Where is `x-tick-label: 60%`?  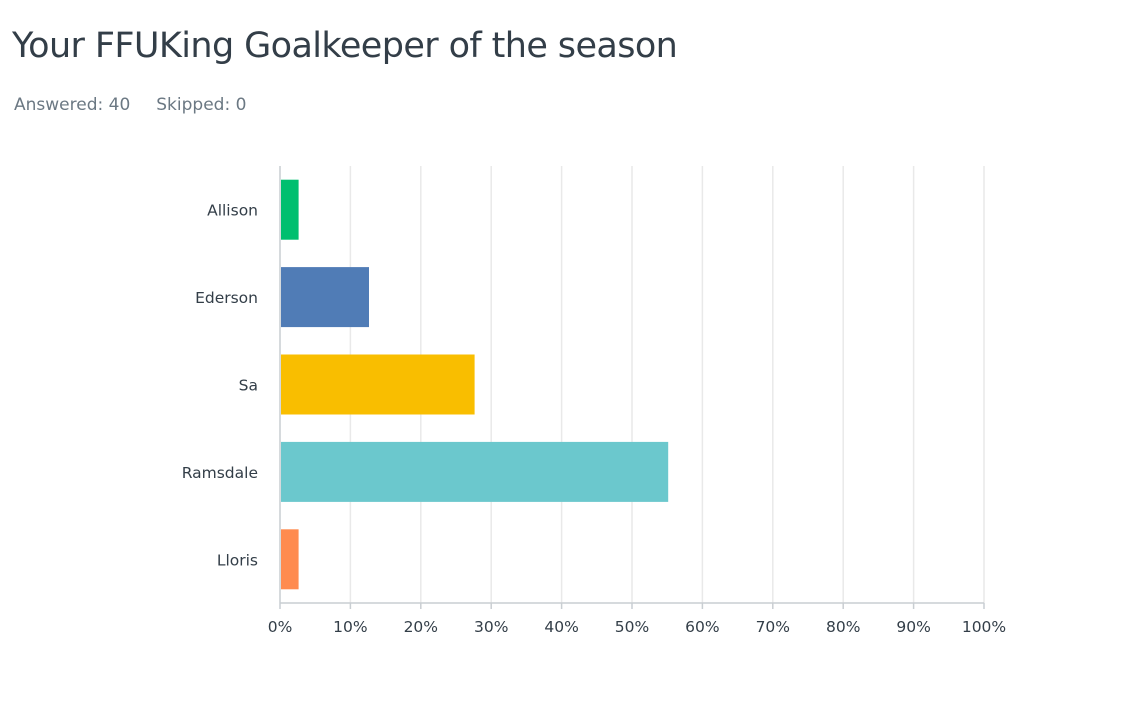 x-tick-label: 60% is located at coordinates (702, 627).